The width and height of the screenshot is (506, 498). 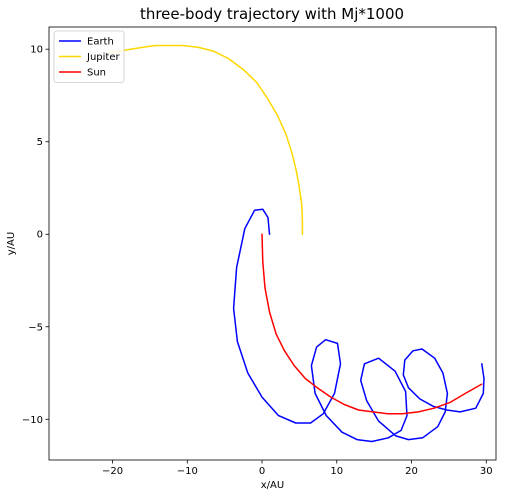 What do you see at coordinates (96, 73) in the screenshot?
I see `legend-label-sun: Sun` at bounding box center [96, 73].